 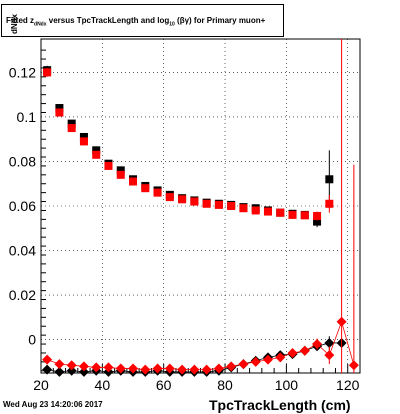 What do you see at coordinates (53, 404) in the screenshot?
I see `timestamp-footer: Wed Aug 23 14:20:06 2017` at bounding box center [53, 404].